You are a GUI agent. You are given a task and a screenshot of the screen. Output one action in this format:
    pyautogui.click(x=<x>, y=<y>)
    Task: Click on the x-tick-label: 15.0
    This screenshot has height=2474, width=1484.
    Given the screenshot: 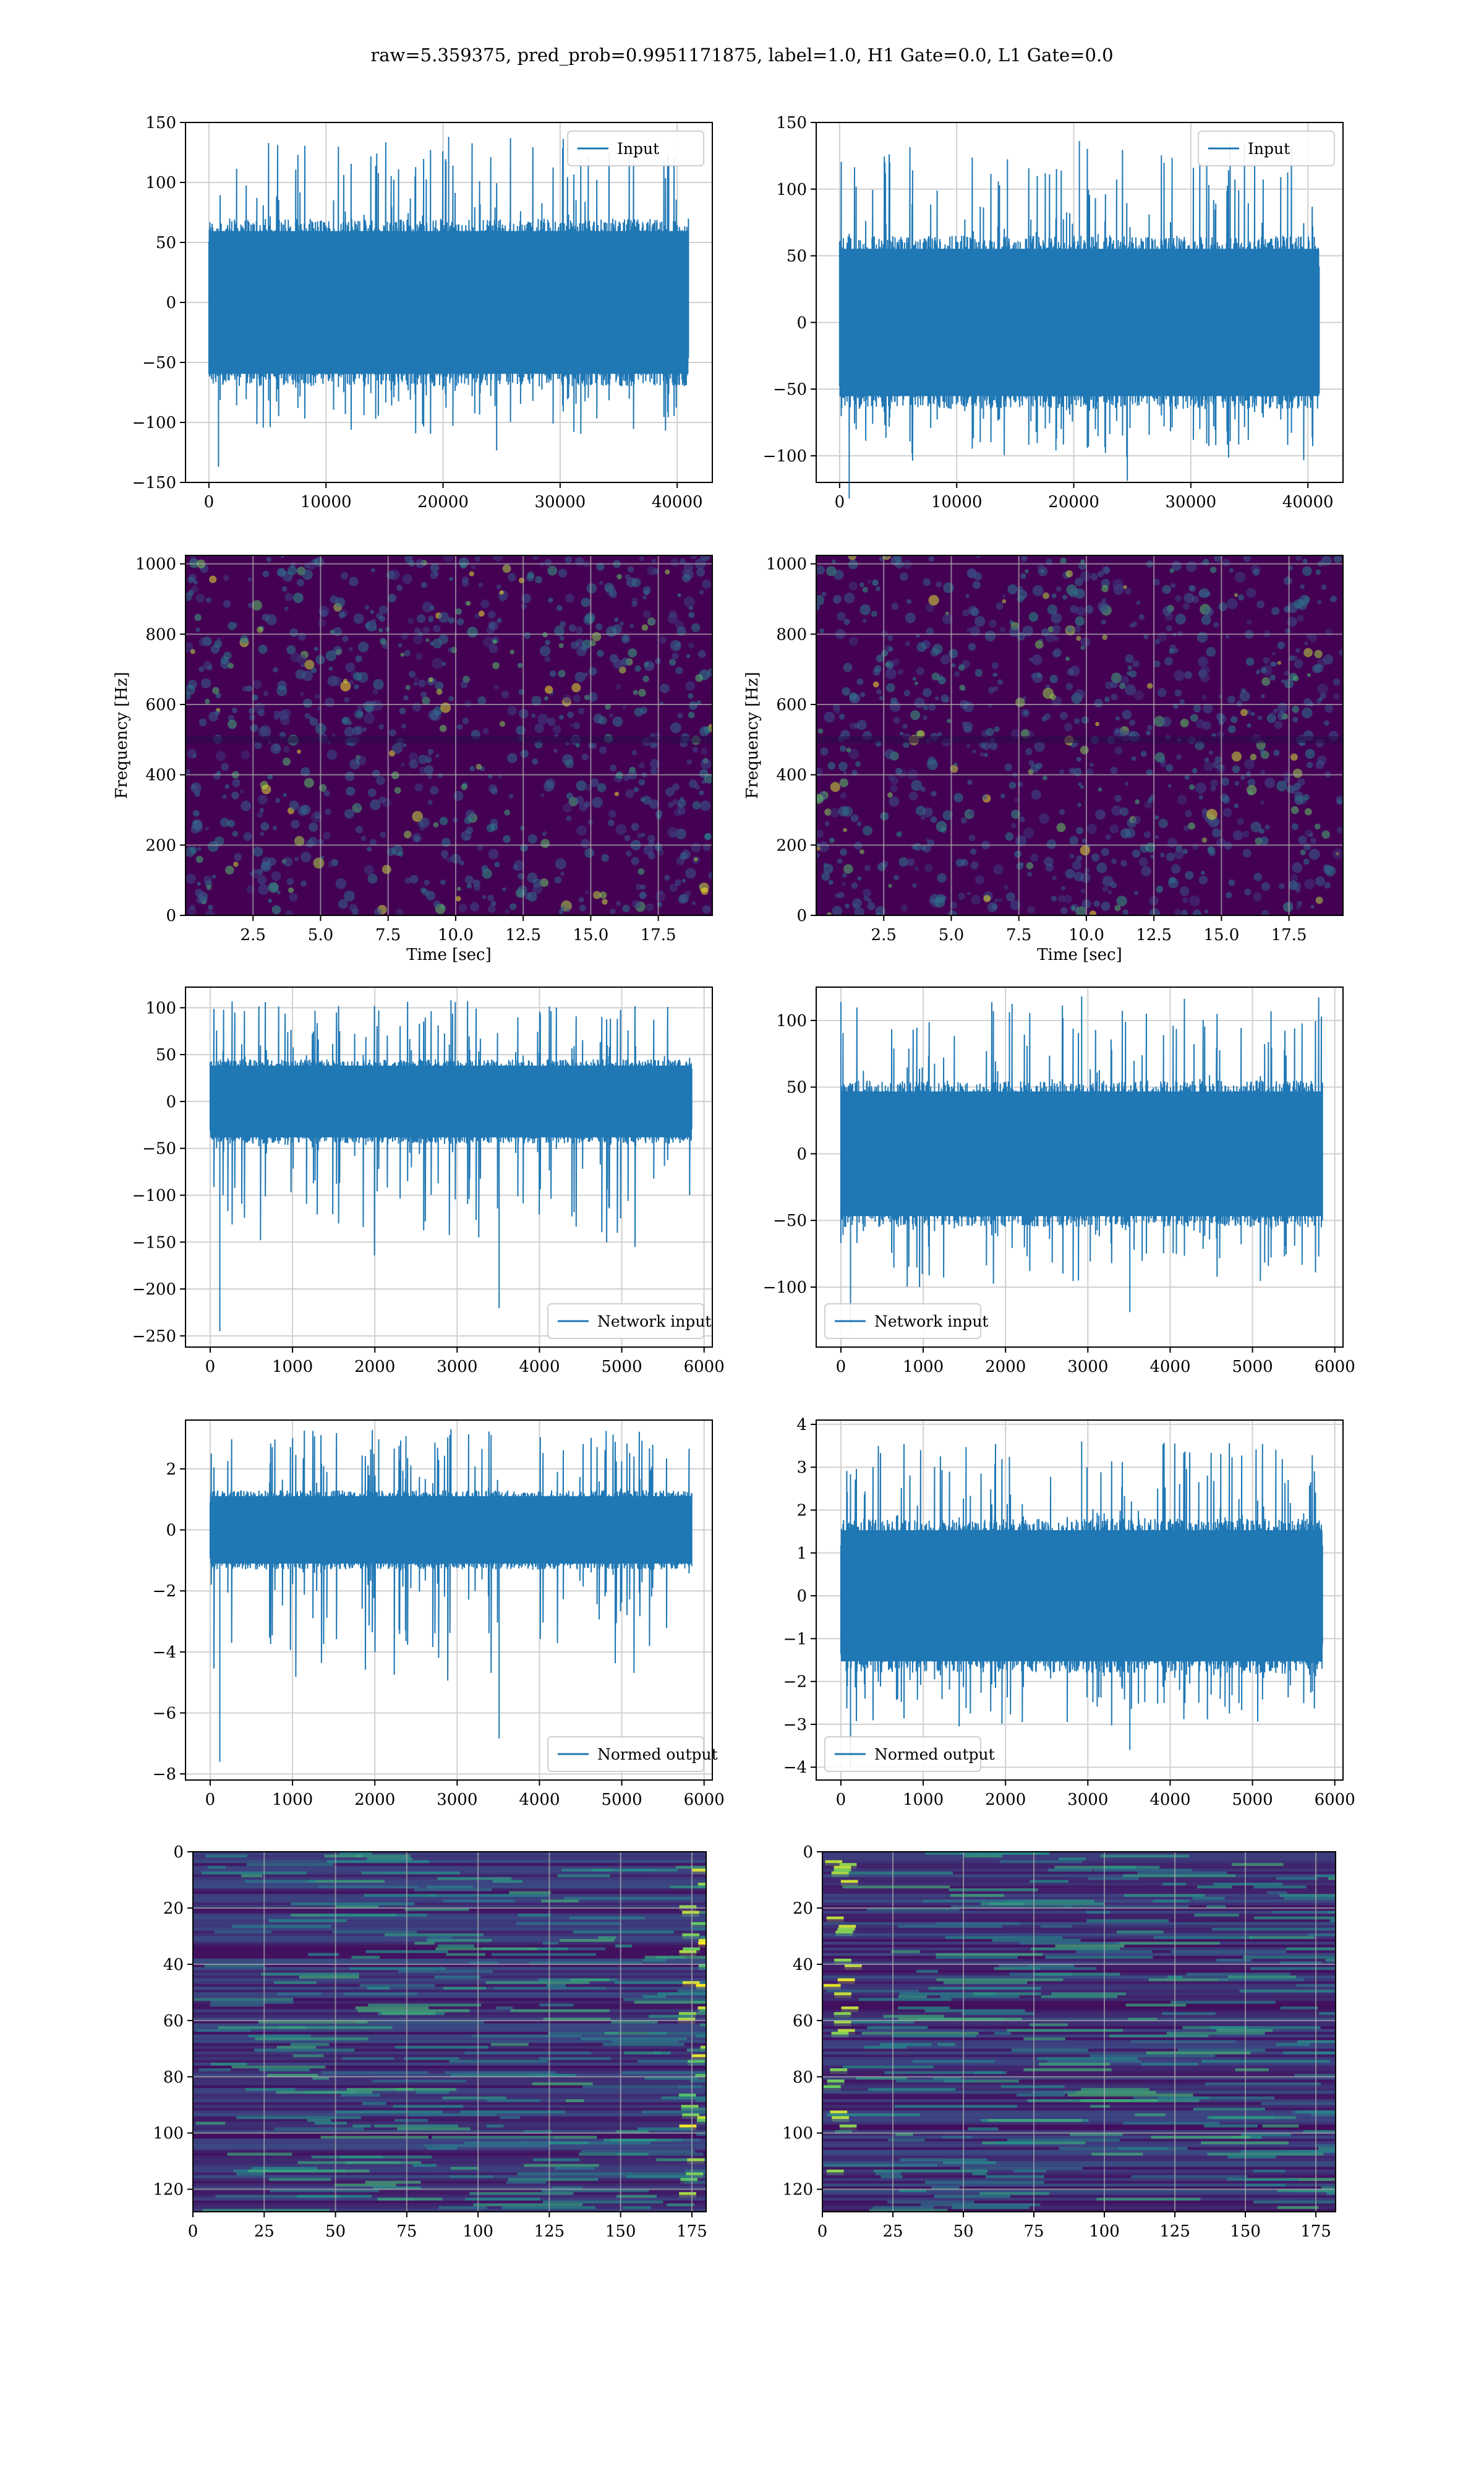 What is the action you would take?
    pyautogui.click(x=1221, y=935)
    